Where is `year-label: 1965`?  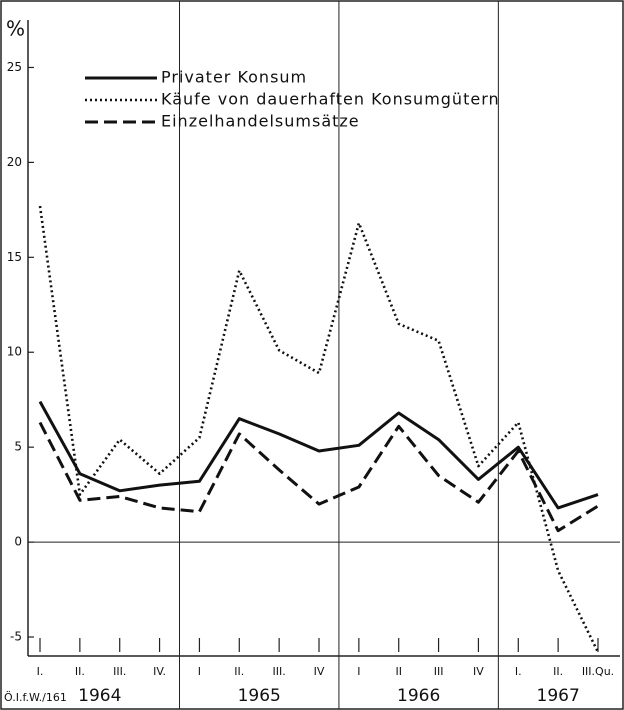
year-label: 1965 is located at coordinates (259, 696).